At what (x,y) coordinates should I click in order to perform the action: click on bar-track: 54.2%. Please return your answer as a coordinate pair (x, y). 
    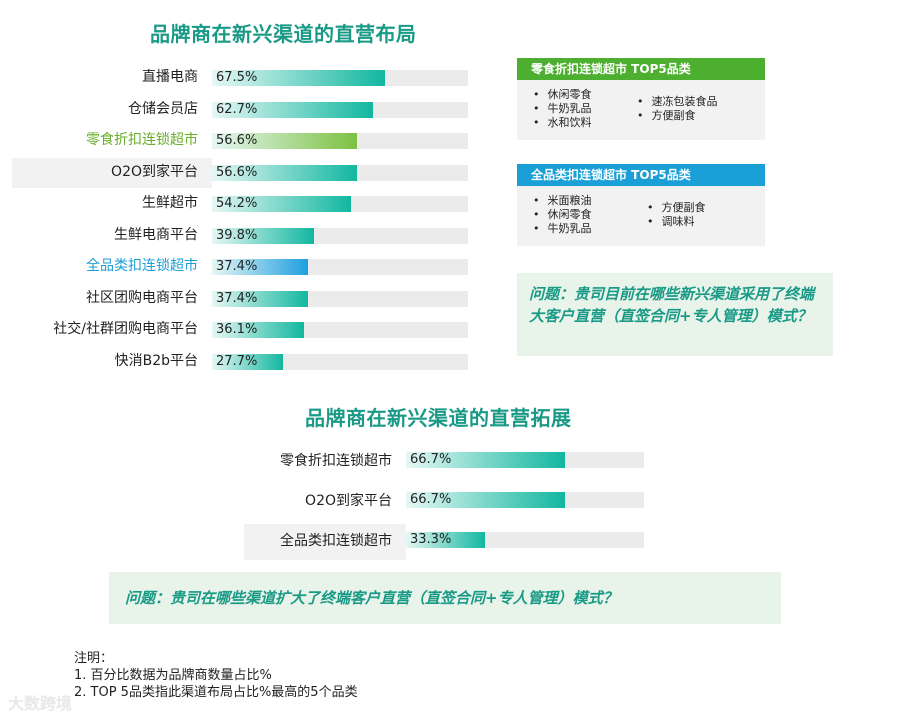
    Looking at the image, I should click on (340, 204).